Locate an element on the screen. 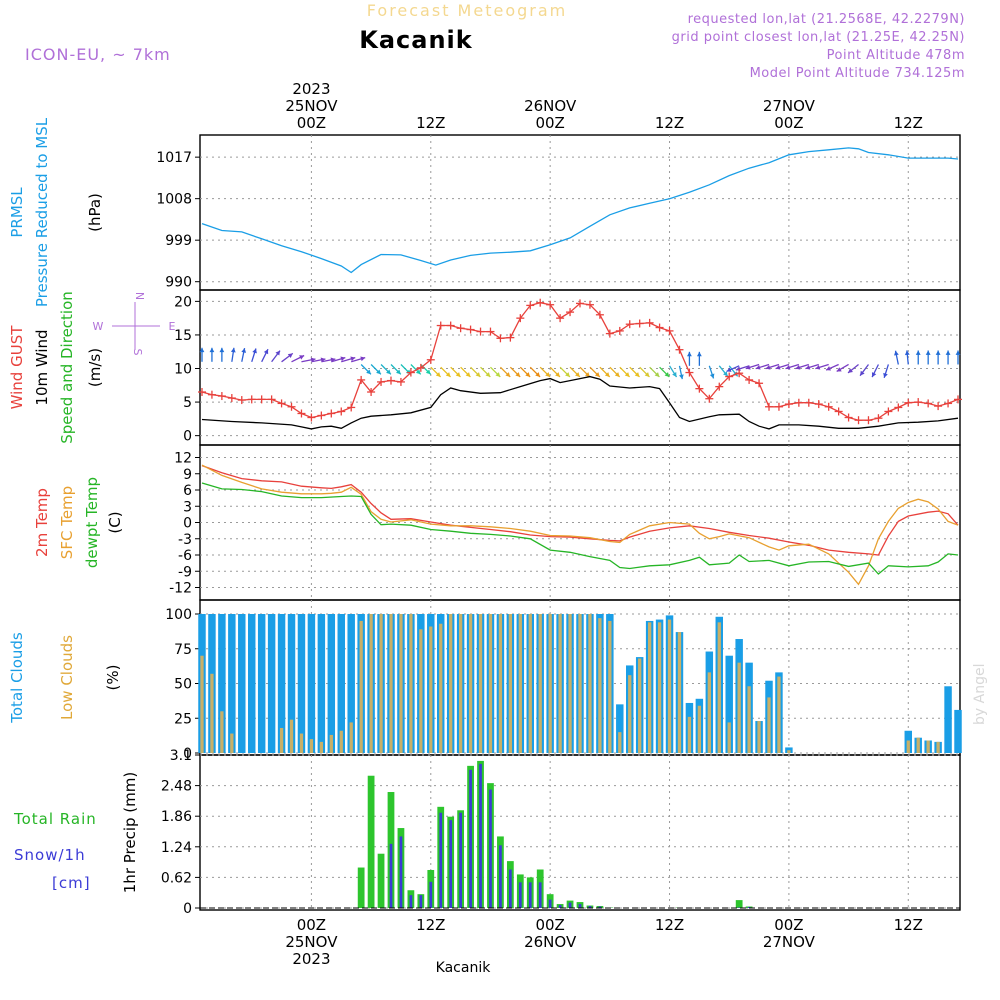  y-tick-label: -9 is located at coordinates (185, 572).